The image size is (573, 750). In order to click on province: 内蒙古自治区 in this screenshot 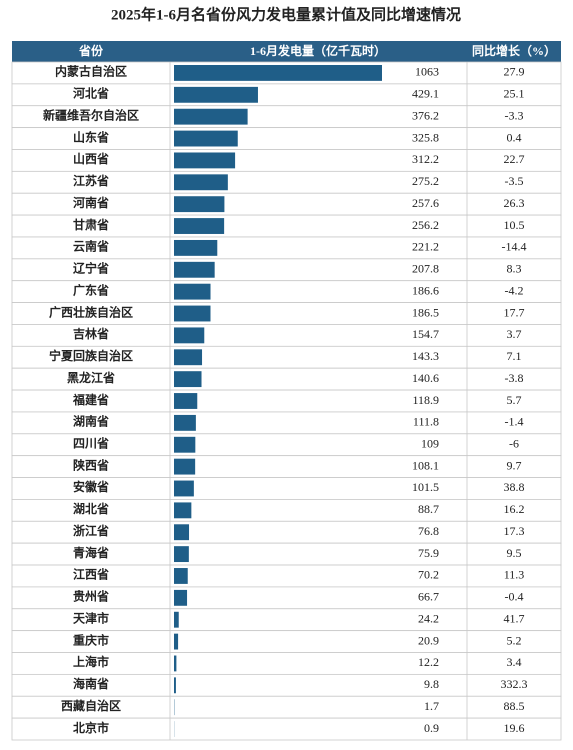, I will do `click(91, 71)`.